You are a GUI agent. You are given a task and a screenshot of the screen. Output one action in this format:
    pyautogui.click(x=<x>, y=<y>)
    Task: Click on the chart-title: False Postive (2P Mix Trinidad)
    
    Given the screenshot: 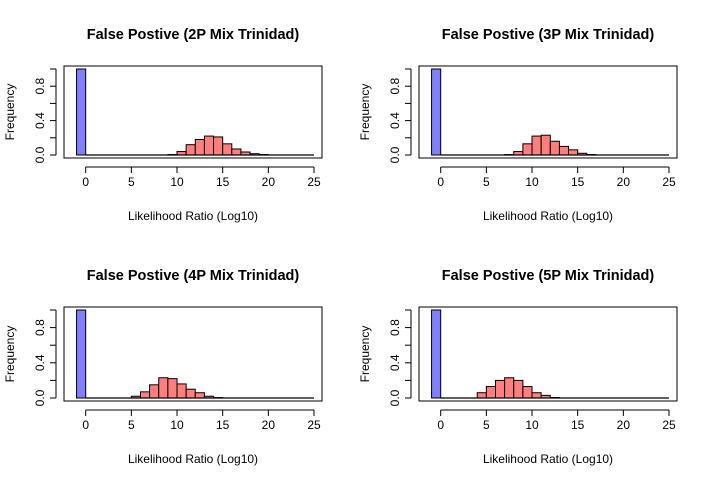 What is the action you would take?
    pyautogui.click(x=193, y=35)
    